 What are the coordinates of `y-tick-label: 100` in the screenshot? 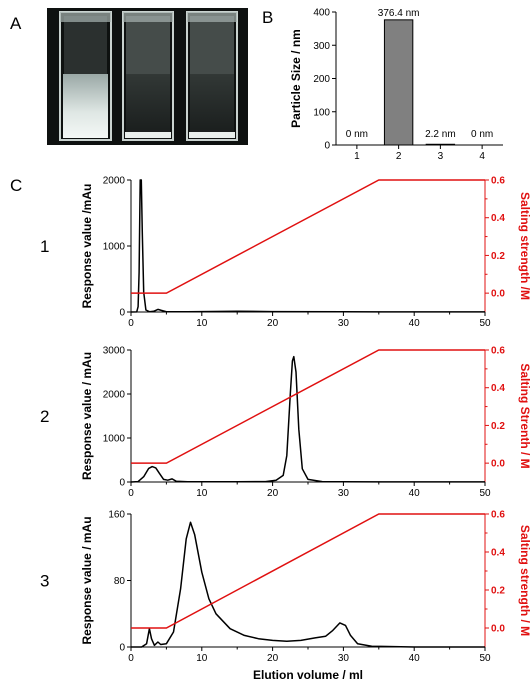 It's located at (321, 112).